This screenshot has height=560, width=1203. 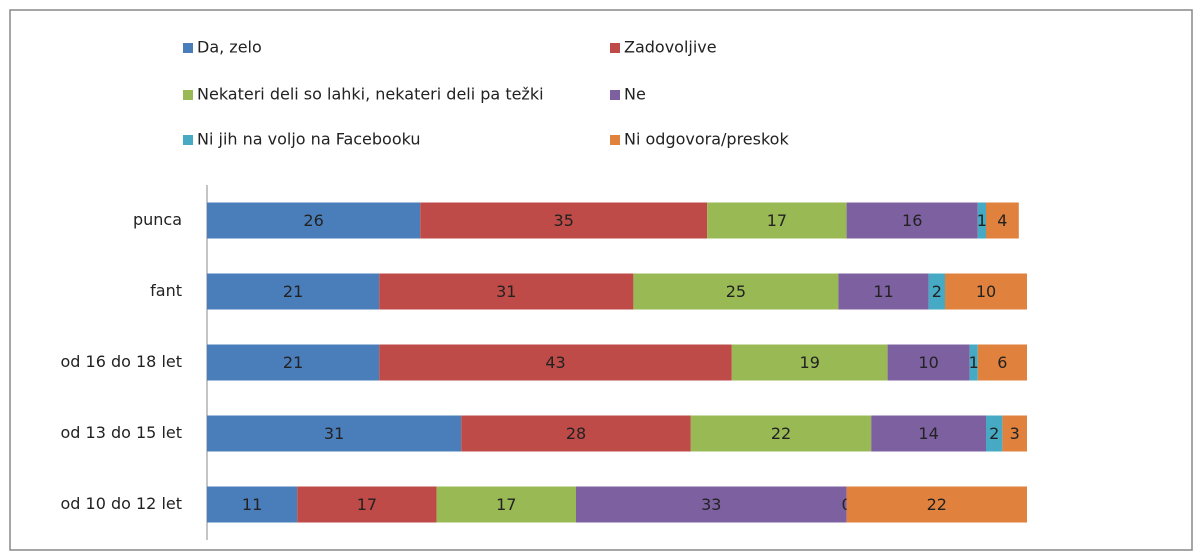 I want to click on data-label: 33, so click(x=711, y=504).